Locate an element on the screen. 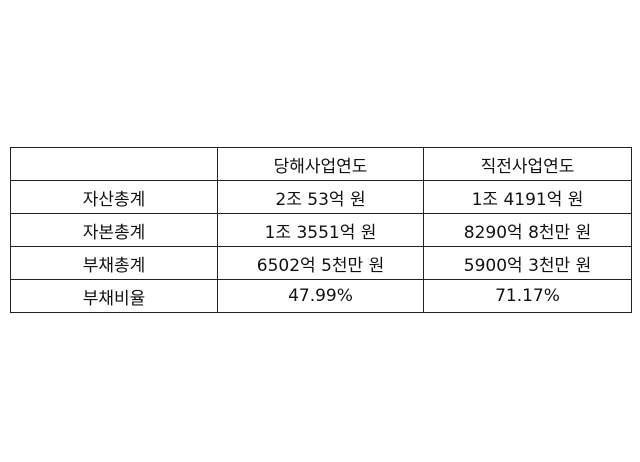  previous-value: 1조 4191억 원 is located at coordinates (527, 197).